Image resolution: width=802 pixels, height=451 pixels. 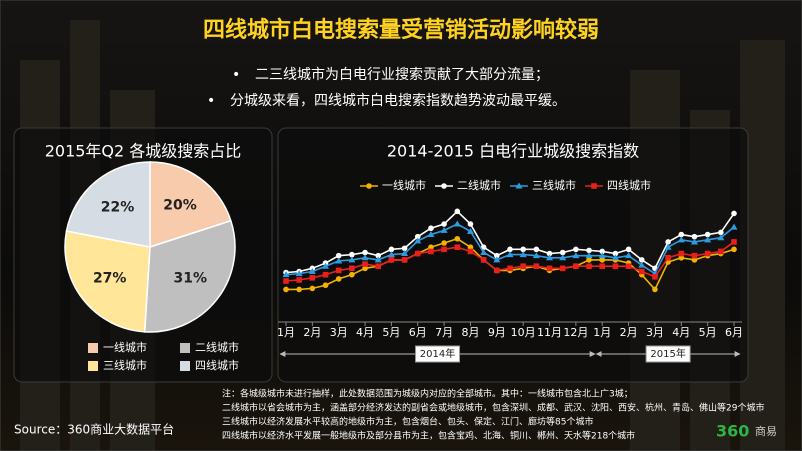 I want to click on x-tick-label: 11月, so click(x=549, y=332).